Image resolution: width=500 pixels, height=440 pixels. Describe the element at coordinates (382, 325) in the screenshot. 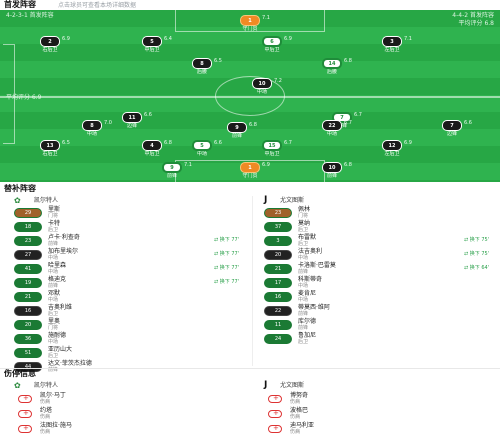

I see `substitute-row: 11 库尔德 前锋` at that location.